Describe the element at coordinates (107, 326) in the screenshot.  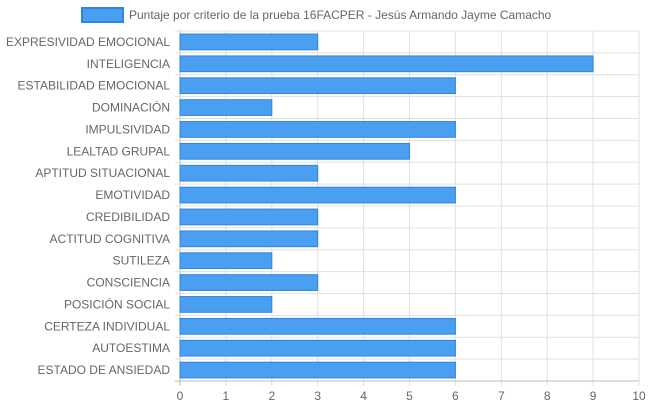
I see `category-label: CERTEZA INDIVIDUAL` at that location.